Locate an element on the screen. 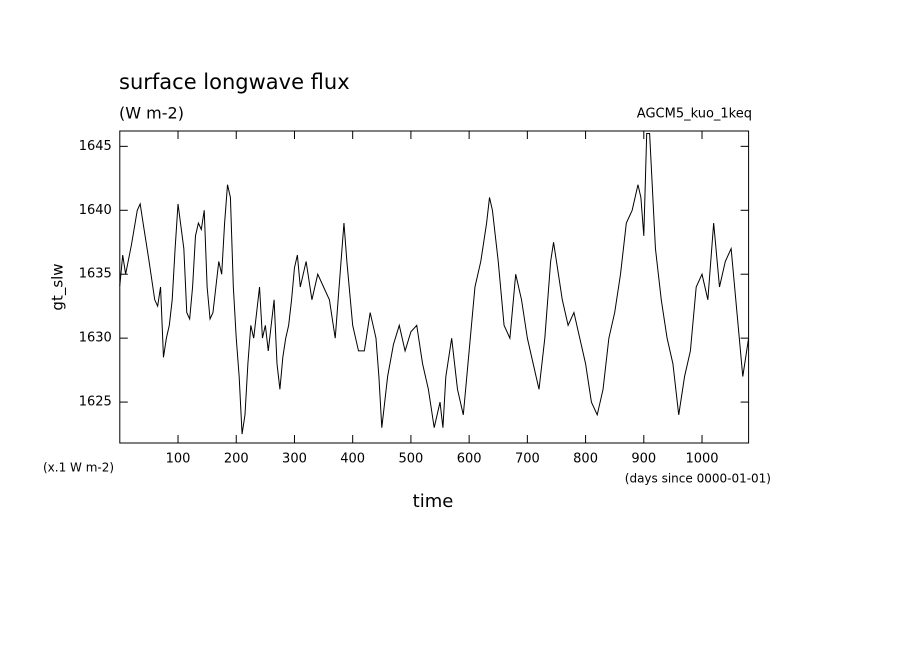  x-tick-label: 700 is located at coordinates (527, 459).